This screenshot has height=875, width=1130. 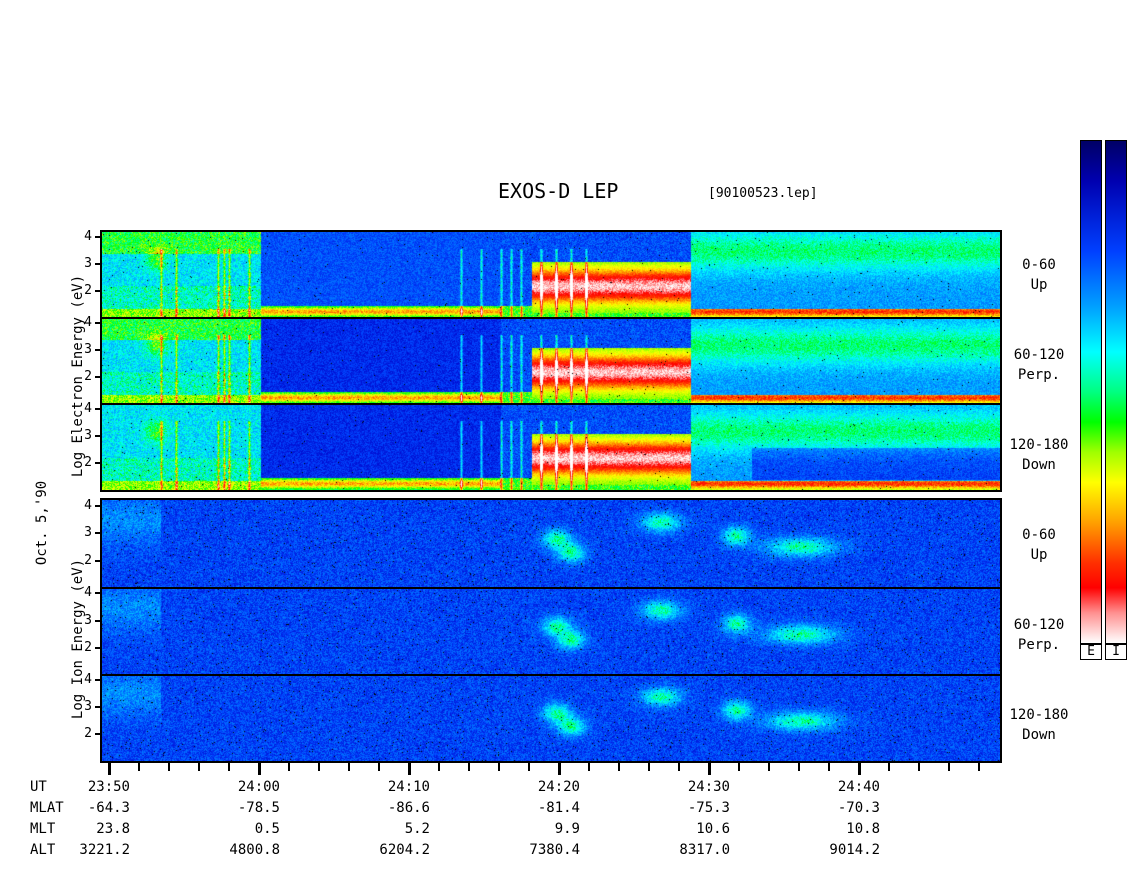 I want to click on ephemeris-value: 0.5, so click(x=267, y=829).